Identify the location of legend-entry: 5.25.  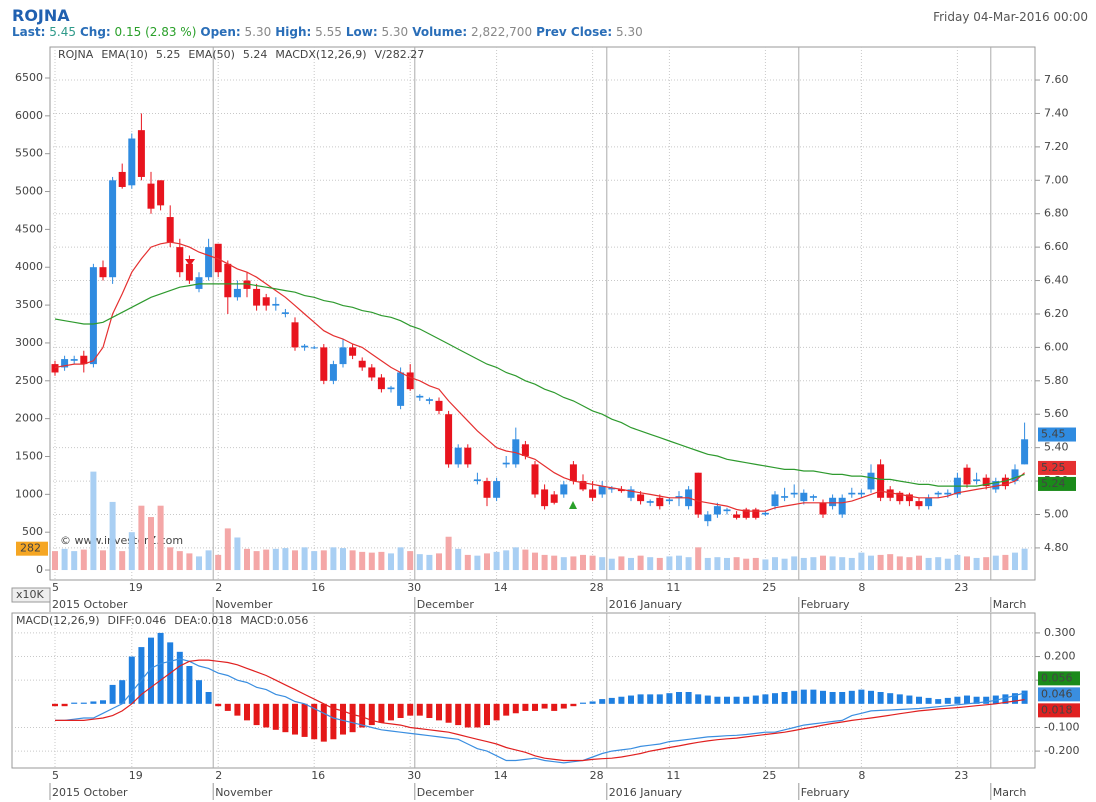
(168, 54).